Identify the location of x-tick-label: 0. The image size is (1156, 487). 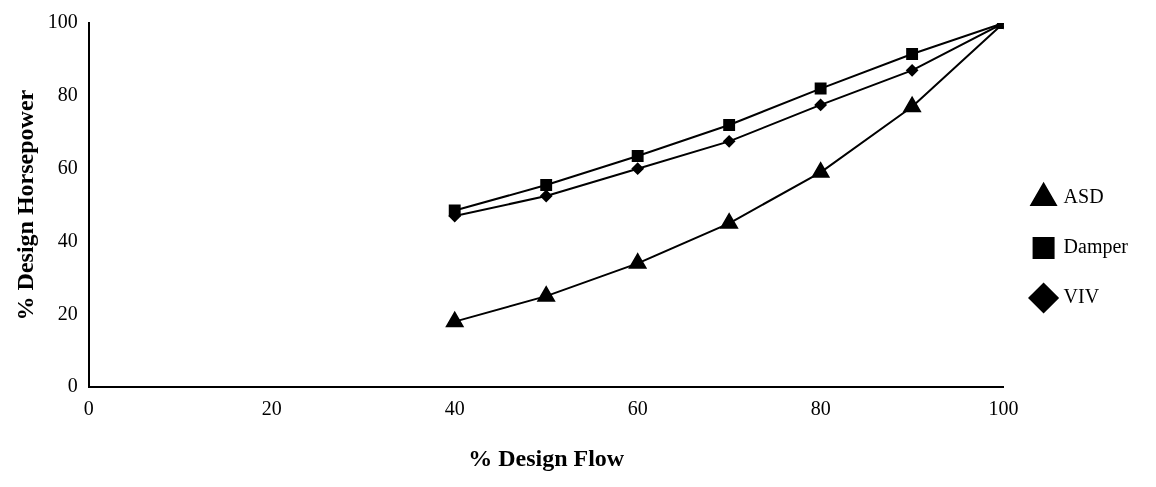
(88, 408).